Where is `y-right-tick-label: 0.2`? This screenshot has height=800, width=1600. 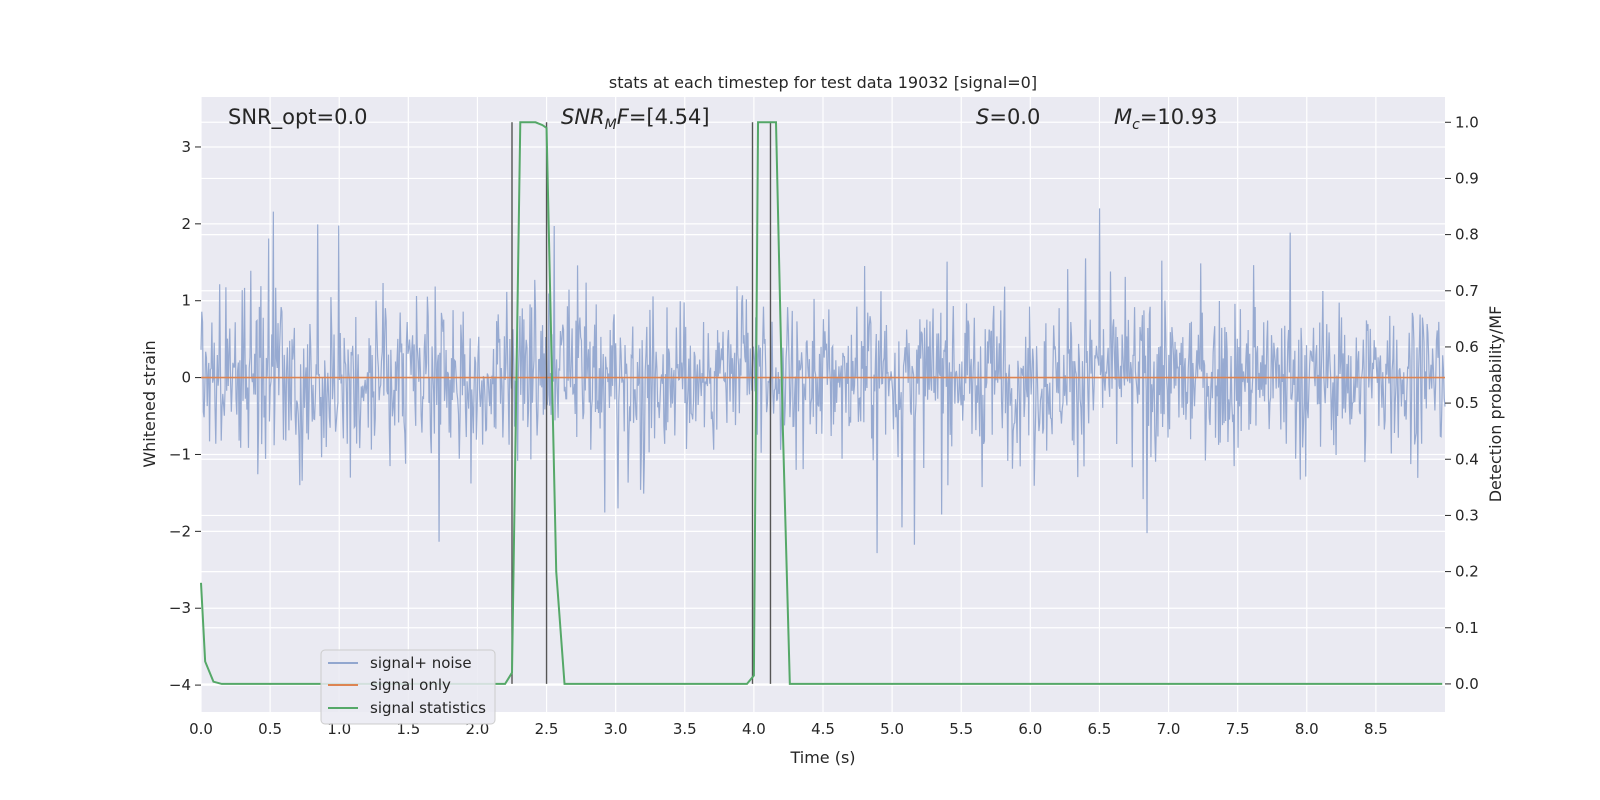
y-right-tick-label: 0.2 is located at coordinates (1467, 572).